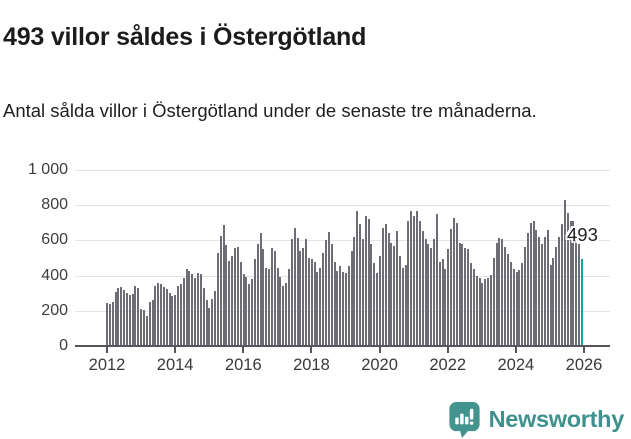 This screenshot has height=439, width=631. What do you see at coordinates (54, 275) in the screenshot?
I see `y-axis-tick-label: 400` at bounding box center [54, 275].